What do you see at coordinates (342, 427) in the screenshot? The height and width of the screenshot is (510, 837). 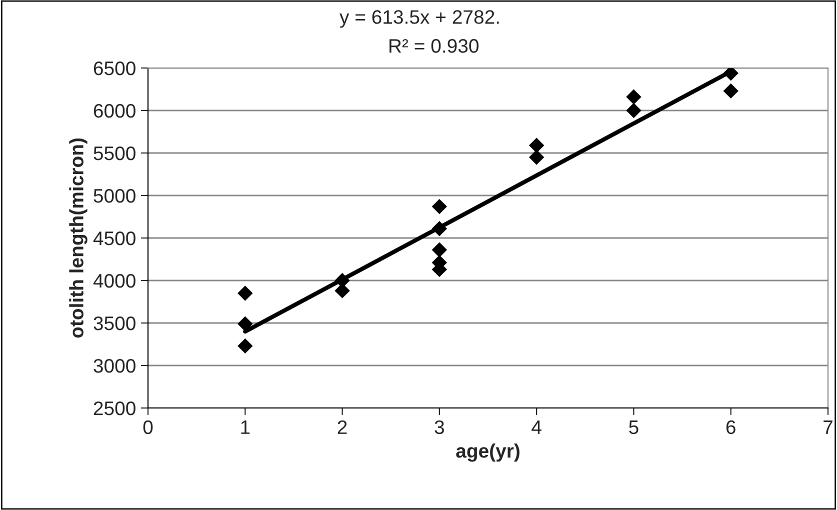 I see `x-tick-label: 2` at bounding box center [342, 427].